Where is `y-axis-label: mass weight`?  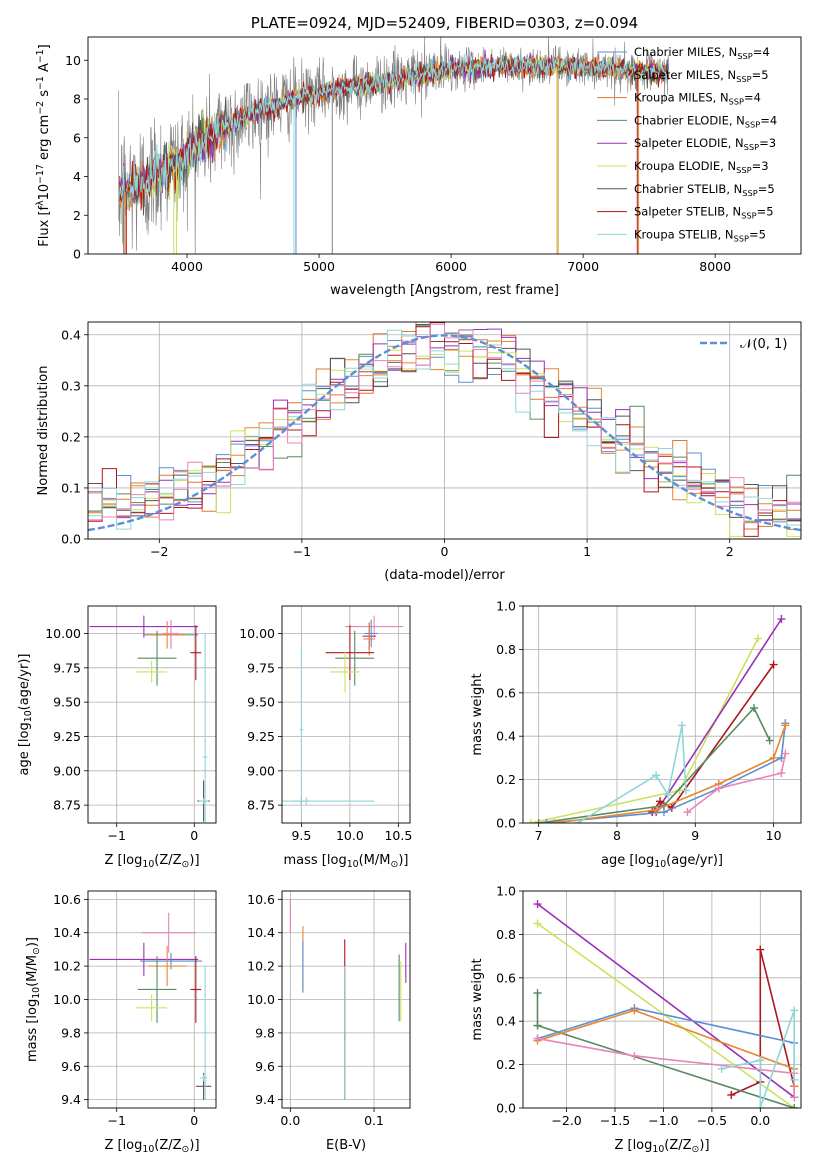
y-axis-label: mass weight is located at coordinates (477, 714).